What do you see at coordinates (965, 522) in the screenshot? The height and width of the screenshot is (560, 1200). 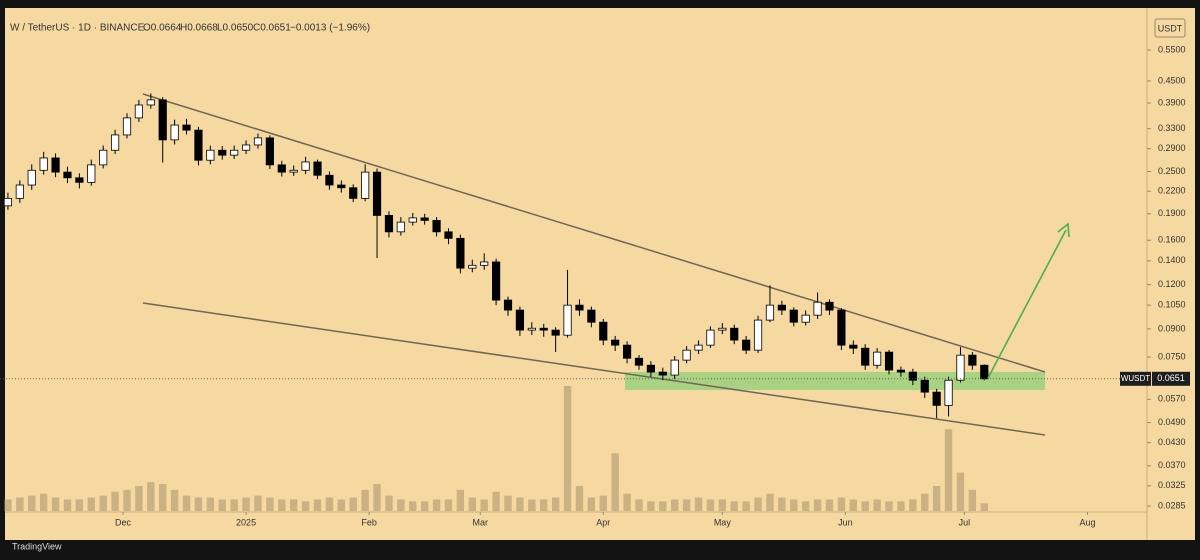 I see `x-tick-label: Jul` at bounding box center [965, 522].